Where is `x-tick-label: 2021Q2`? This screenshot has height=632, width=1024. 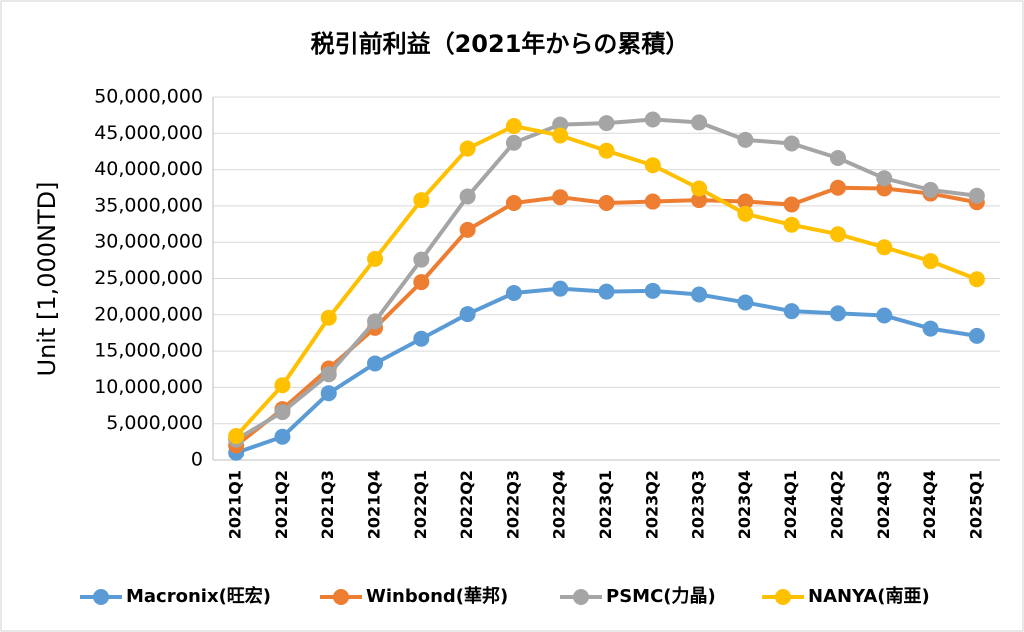 x-tick-label: 2021Q2 is located at coordinates (281, 504).